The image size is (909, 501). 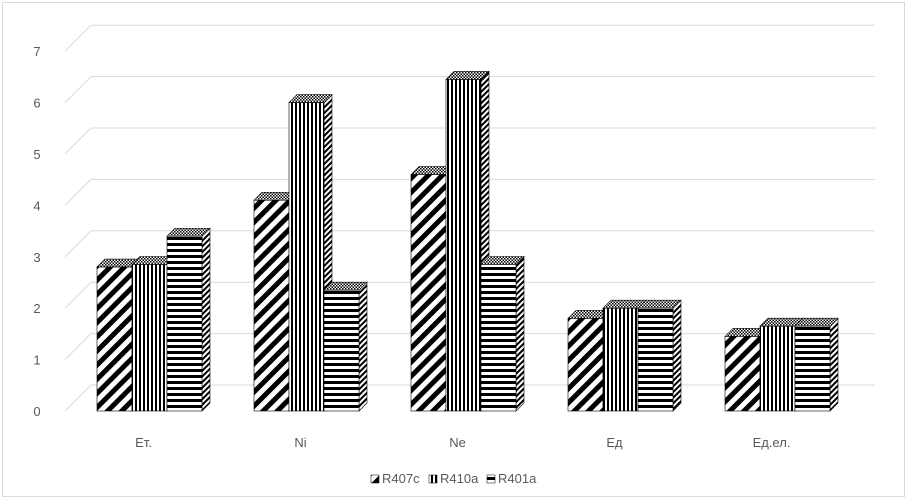 I want to click on y-tick-label: 1, so click(x=36, y=360).